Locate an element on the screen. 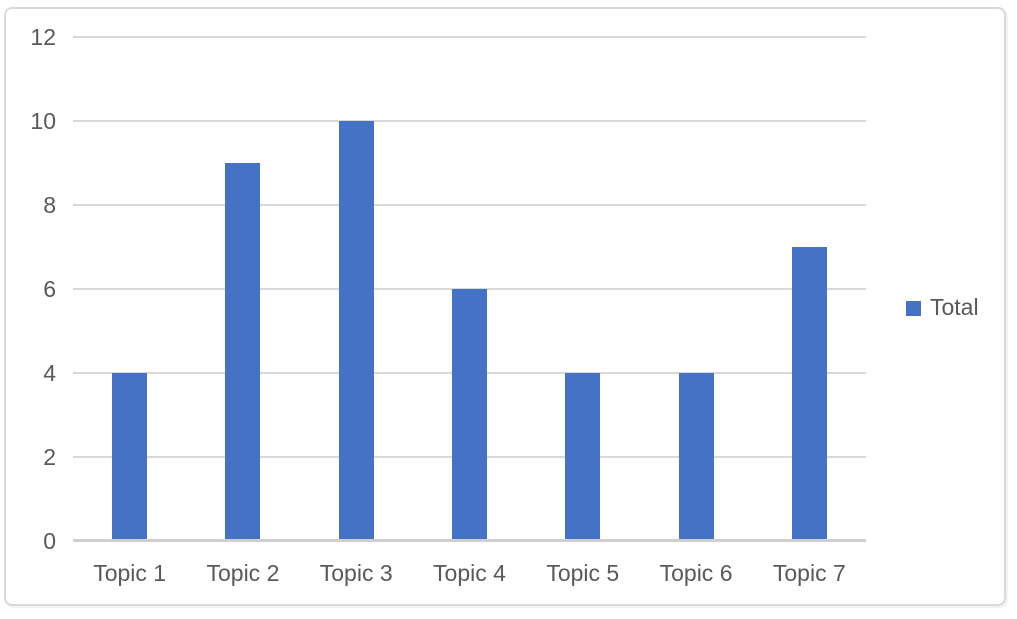 This screenshot has height=619, width=1017. x-tick-label-topic-2: Topic 2 is located at coordinates (243, 573).